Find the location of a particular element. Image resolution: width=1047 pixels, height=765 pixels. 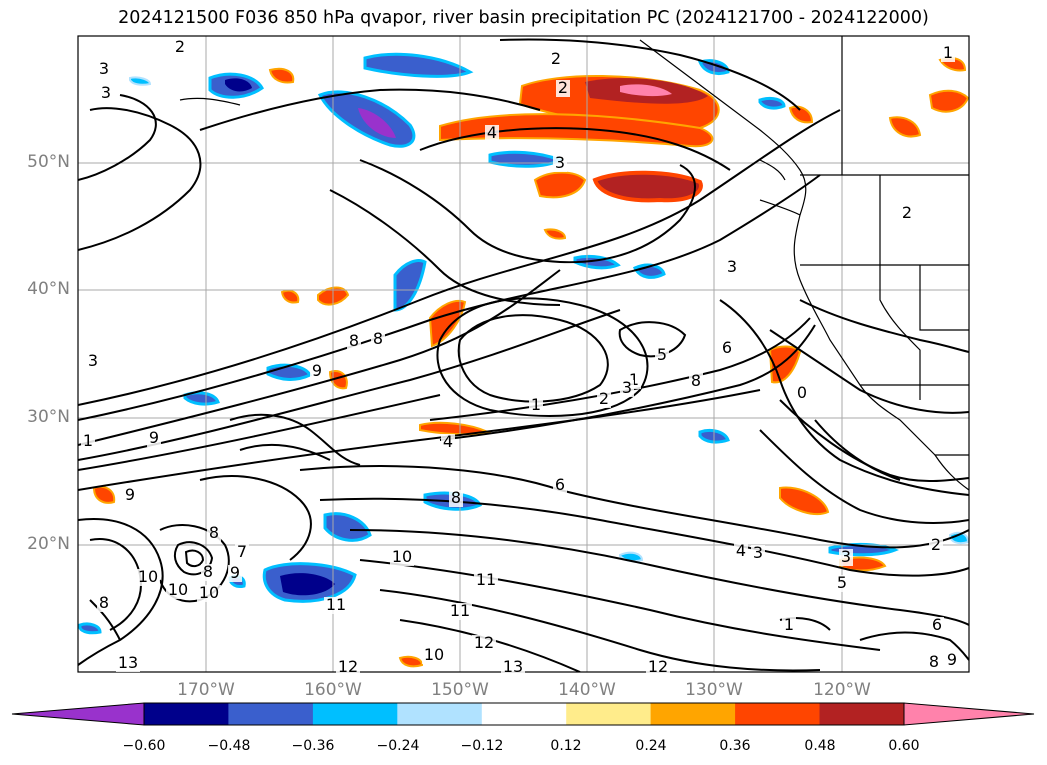

lon-label-140w: 140°W is located at coordinates (587, 690).